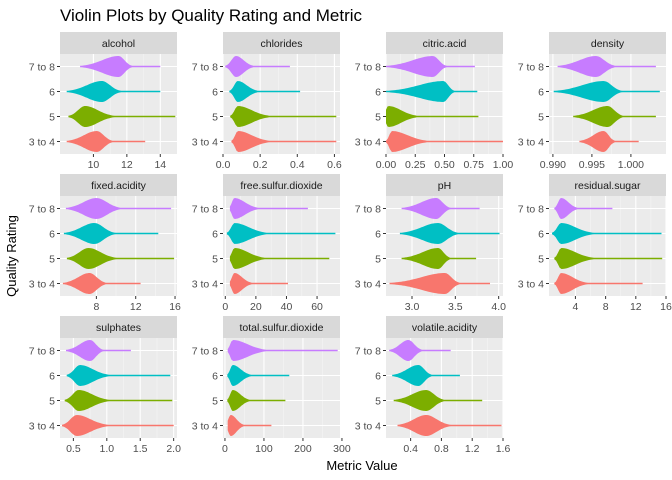 The image size is (672, 480). I want to click on x-tick-label: 300, so click(342, 449).